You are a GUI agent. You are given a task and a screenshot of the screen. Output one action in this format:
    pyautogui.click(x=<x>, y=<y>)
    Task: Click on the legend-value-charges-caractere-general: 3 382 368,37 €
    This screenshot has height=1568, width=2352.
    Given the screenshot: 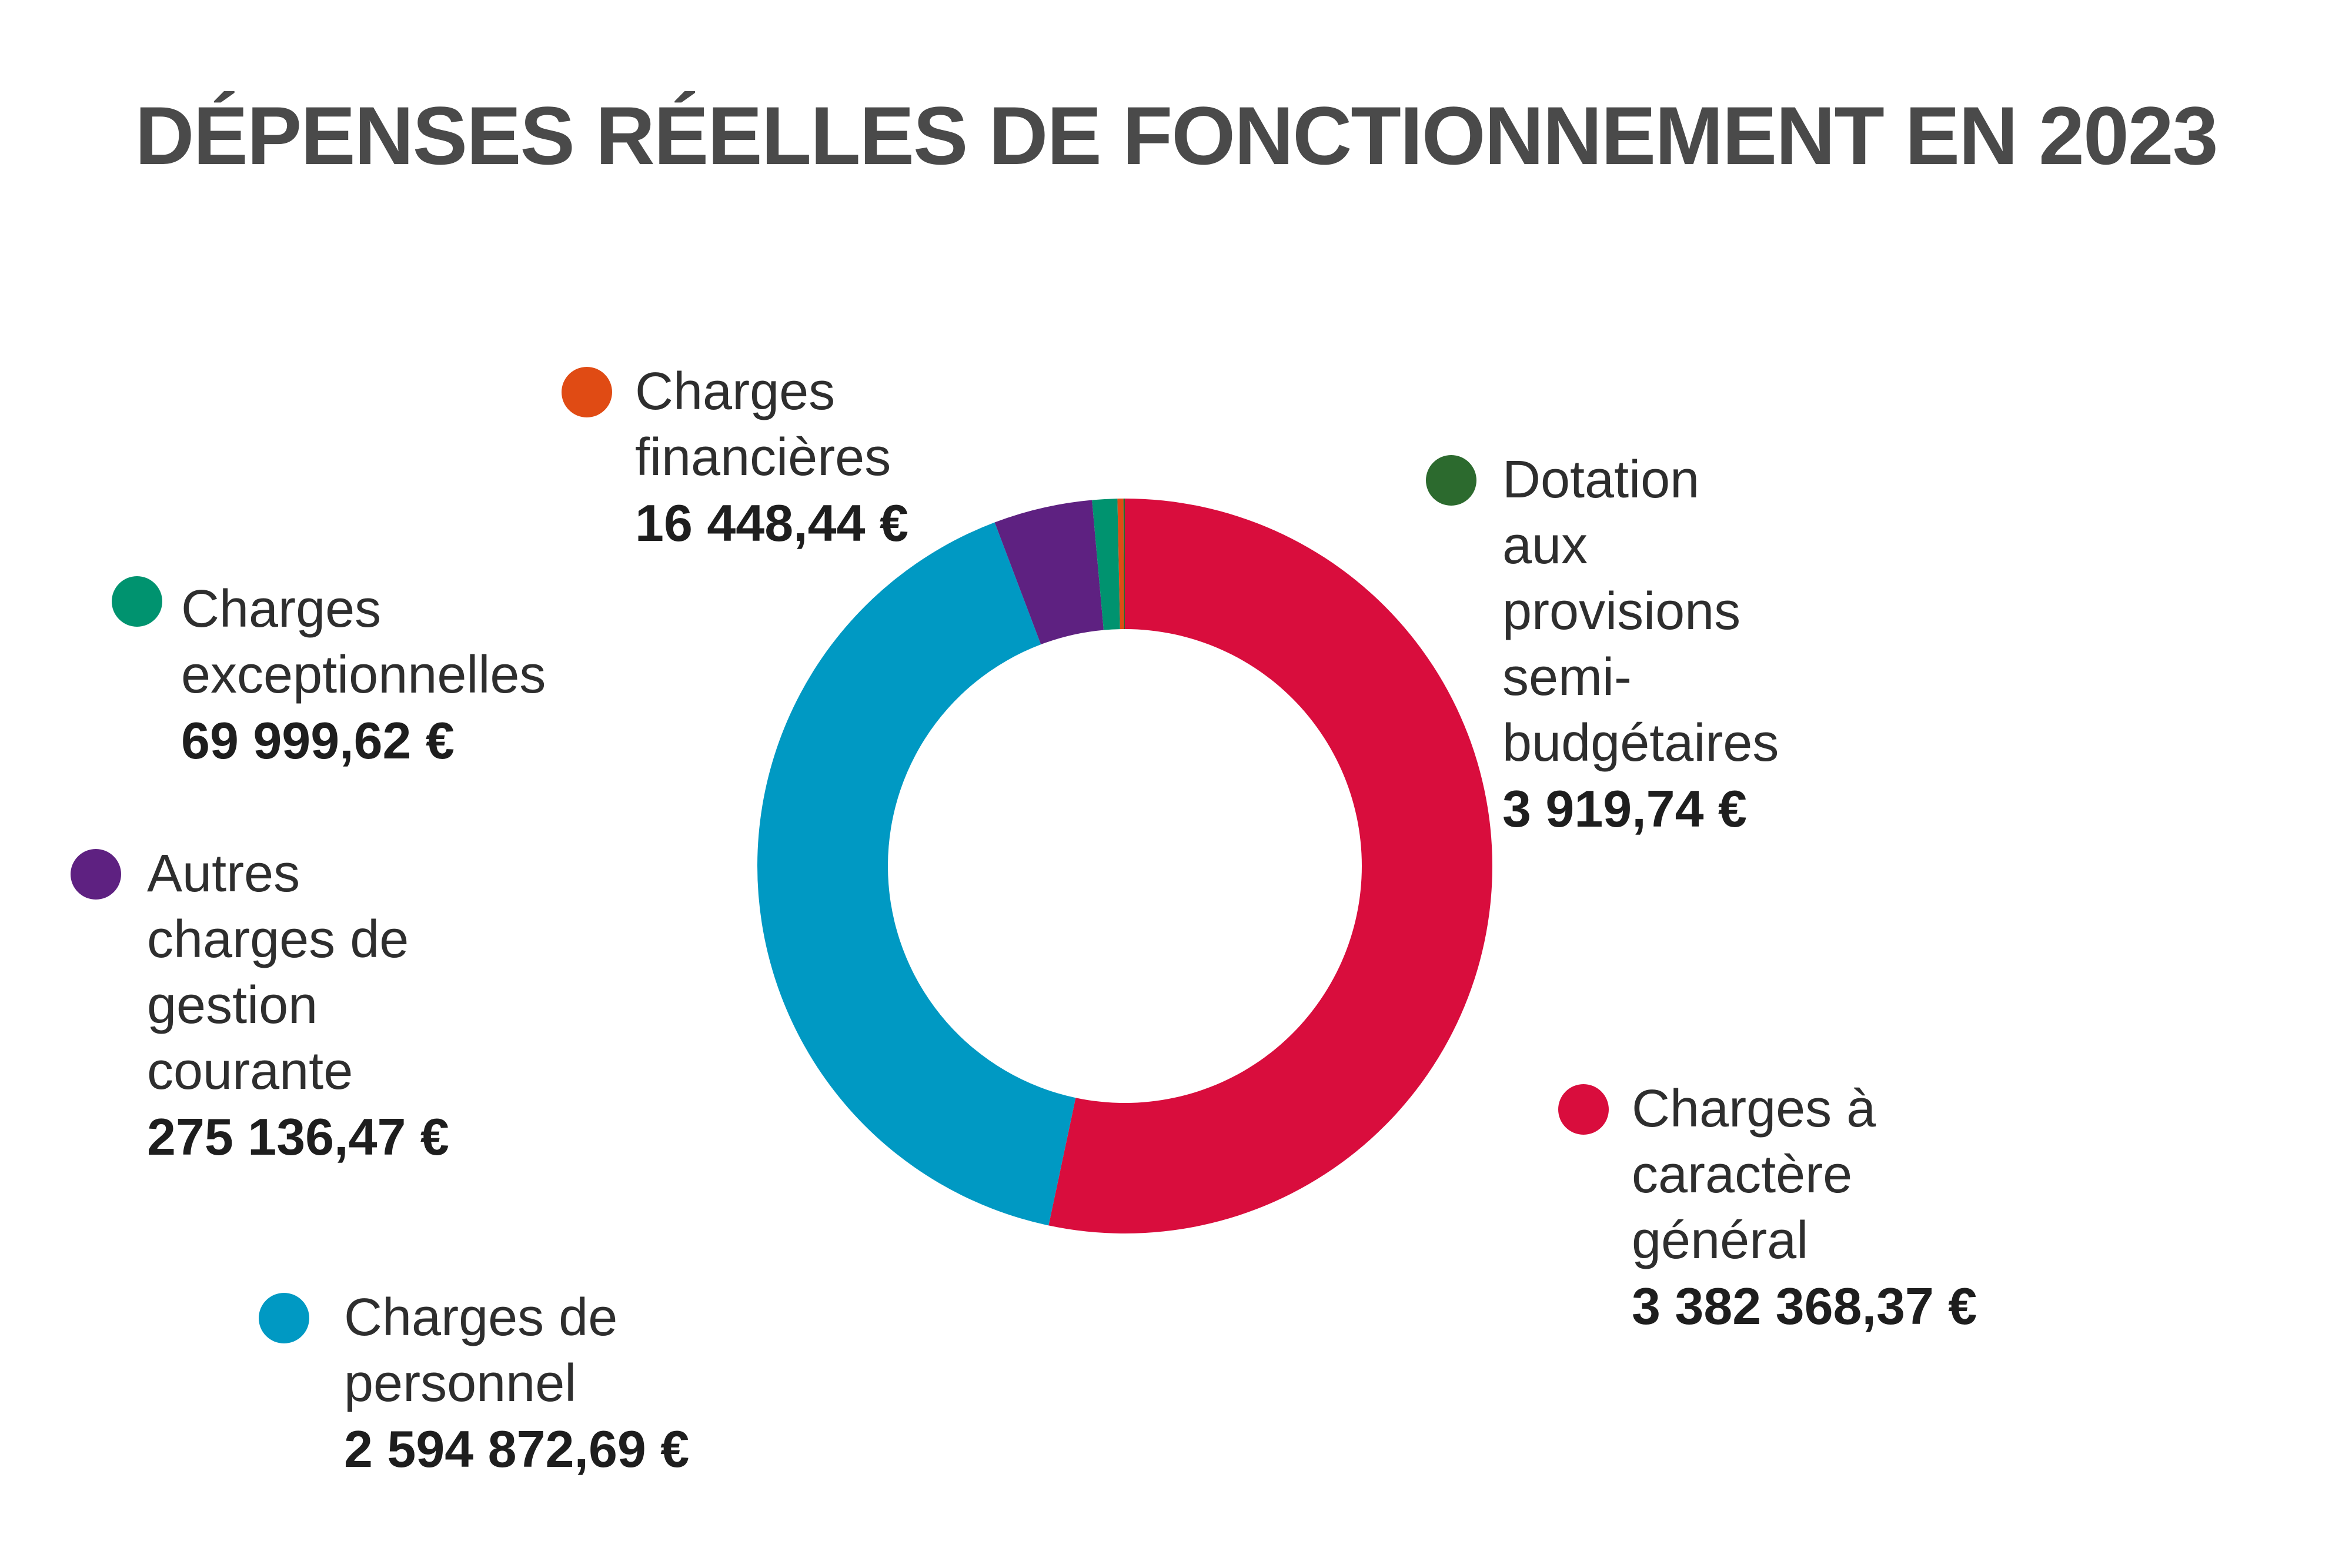 What is the action you would take?
    pyautogui.click(x=1804, y=1306)
    